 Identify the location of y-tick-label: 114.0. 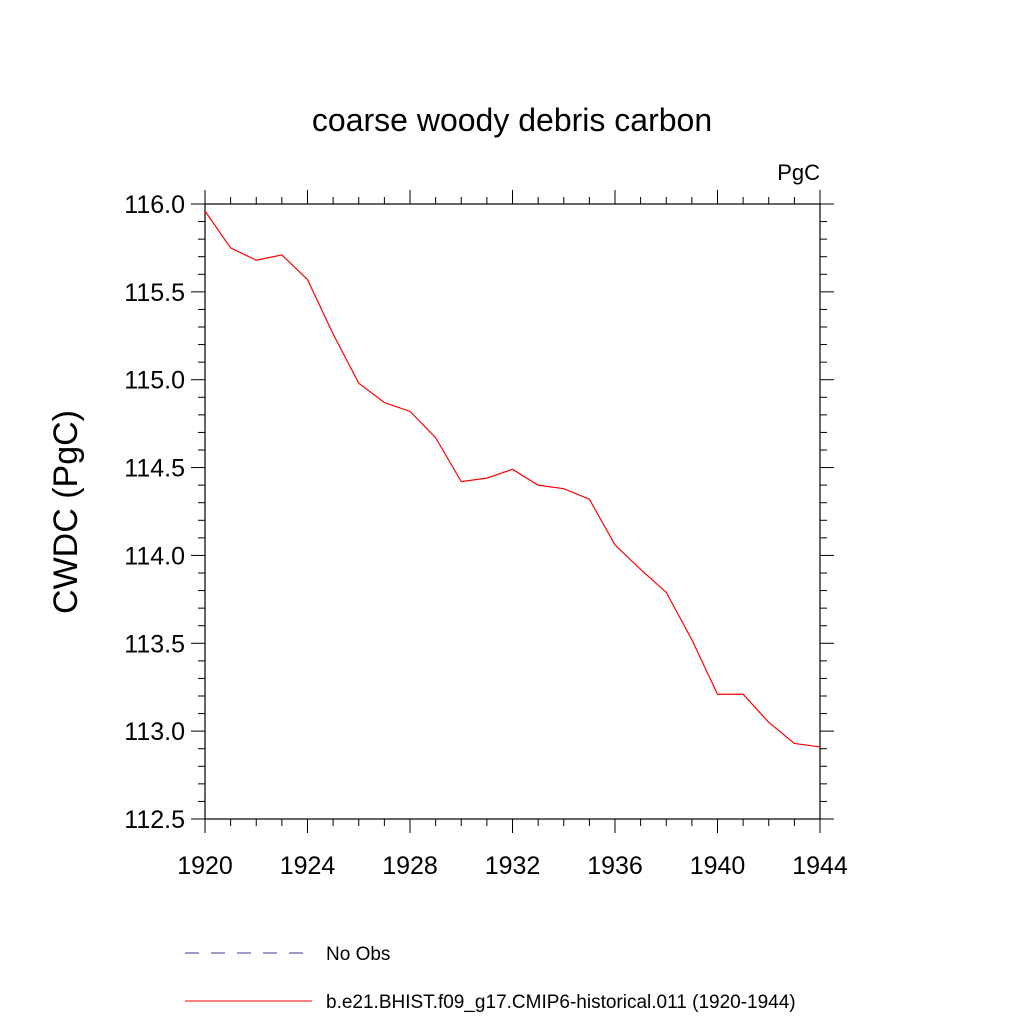
(154, 556).